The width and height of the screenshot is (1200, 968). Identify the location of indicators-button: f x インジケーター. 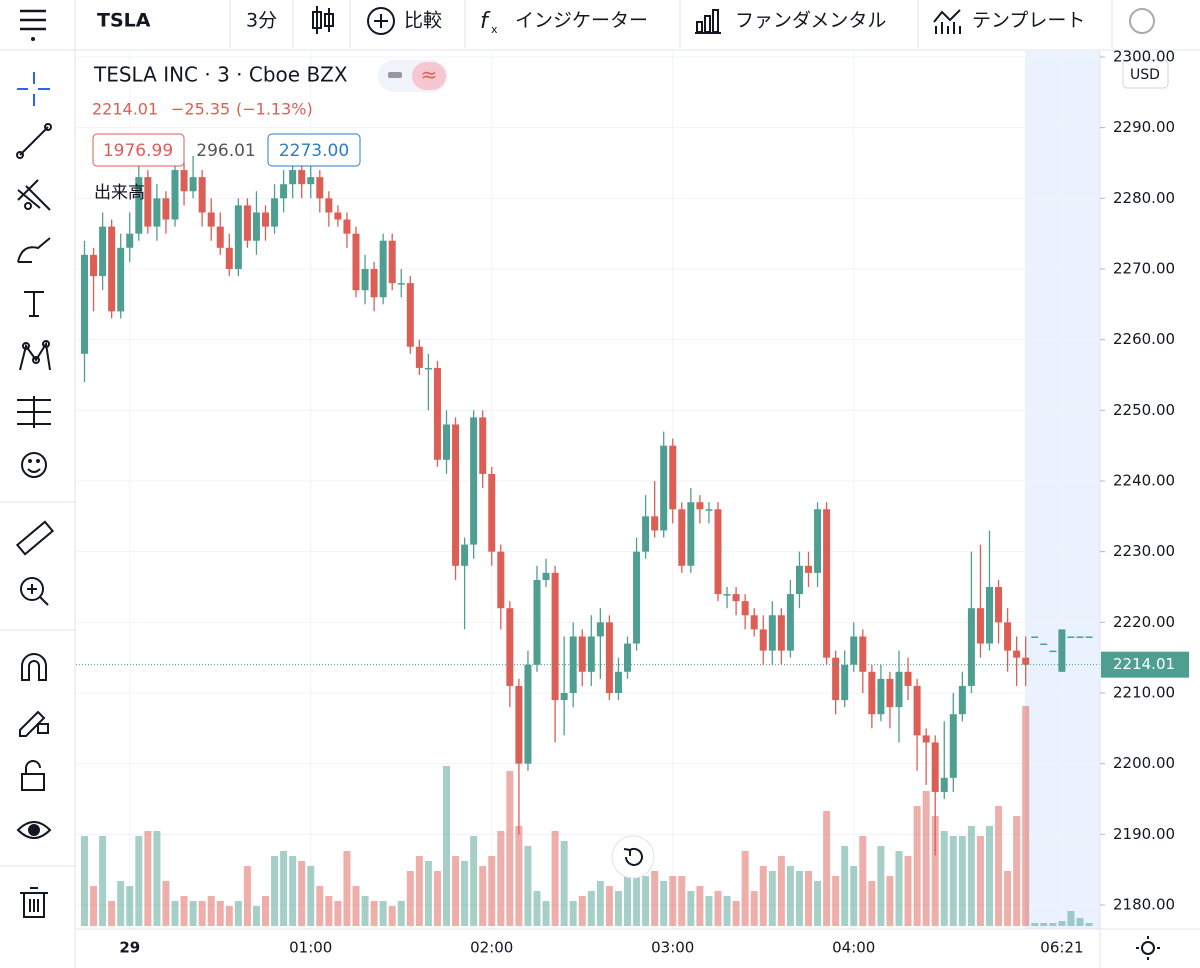
(564, 22).